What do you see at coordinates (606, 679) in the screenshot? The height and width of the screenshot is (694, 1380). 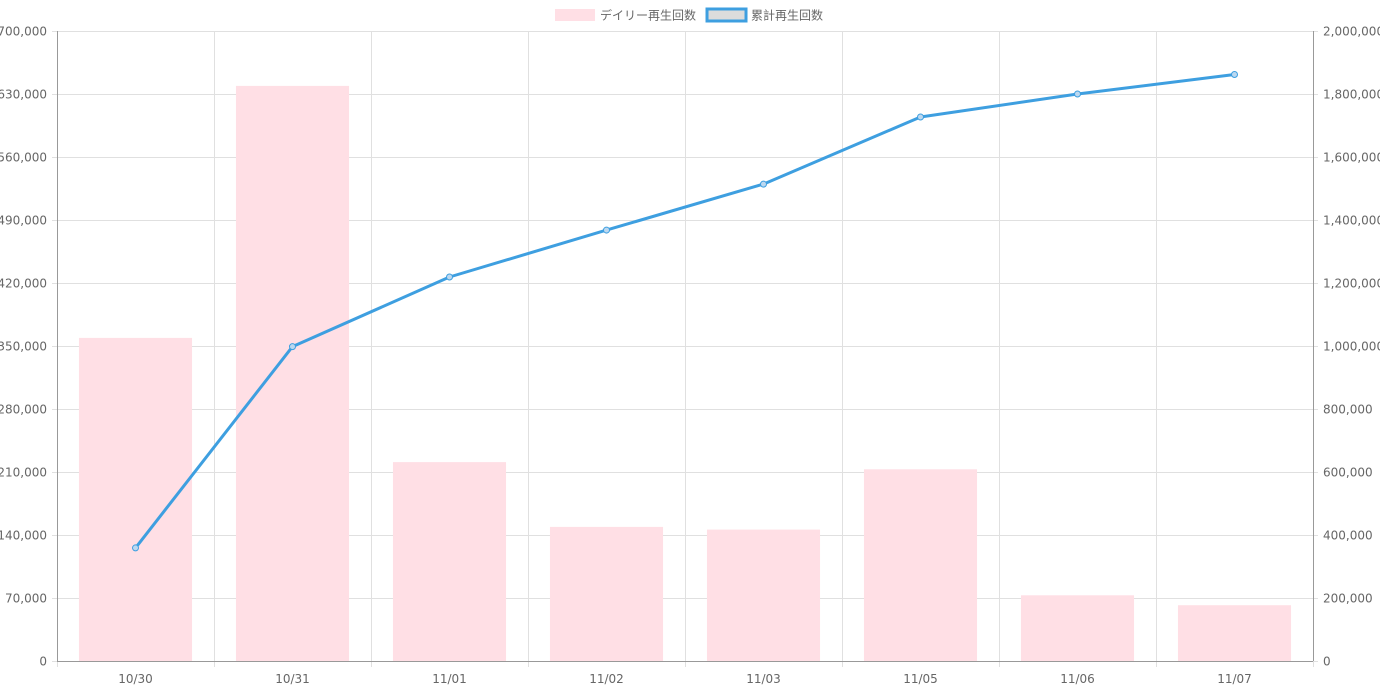 I see `x-tick-label: 11/02` at bounding box center [606, 679].